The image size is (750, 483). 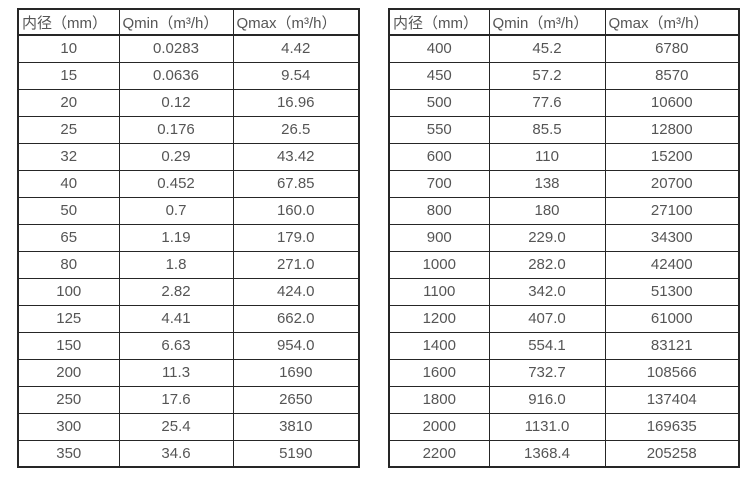 What do you see at coordinates (439, 318) in the screenshot?
I see `cell: 1200` at bounding box center [439, 318].